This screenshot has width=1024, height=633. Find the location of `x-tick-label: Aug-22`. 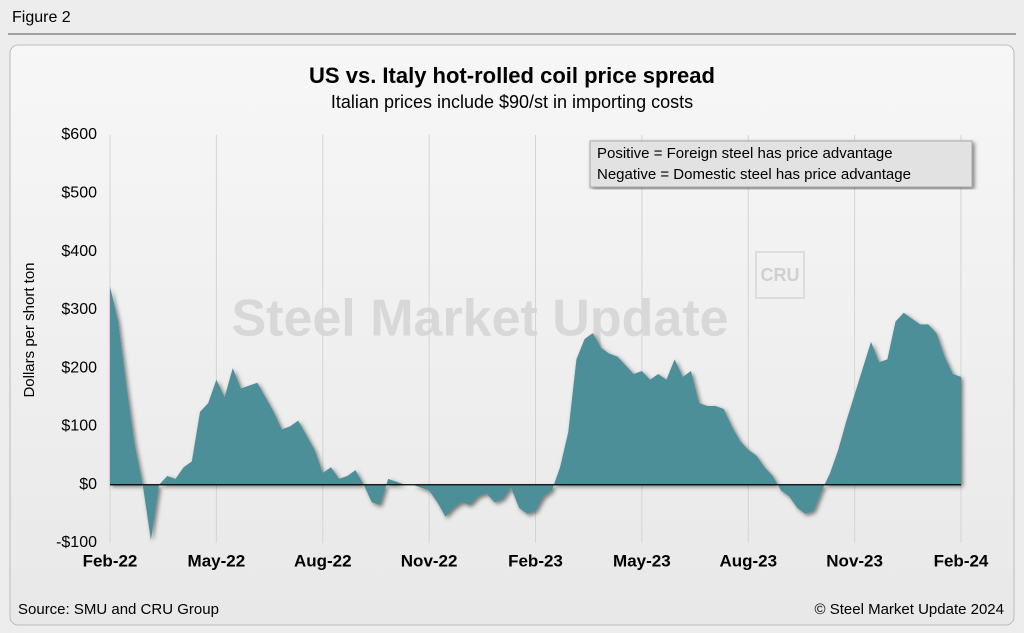

x-tick-label: Aug-22 is located at coordinates (323, 560).